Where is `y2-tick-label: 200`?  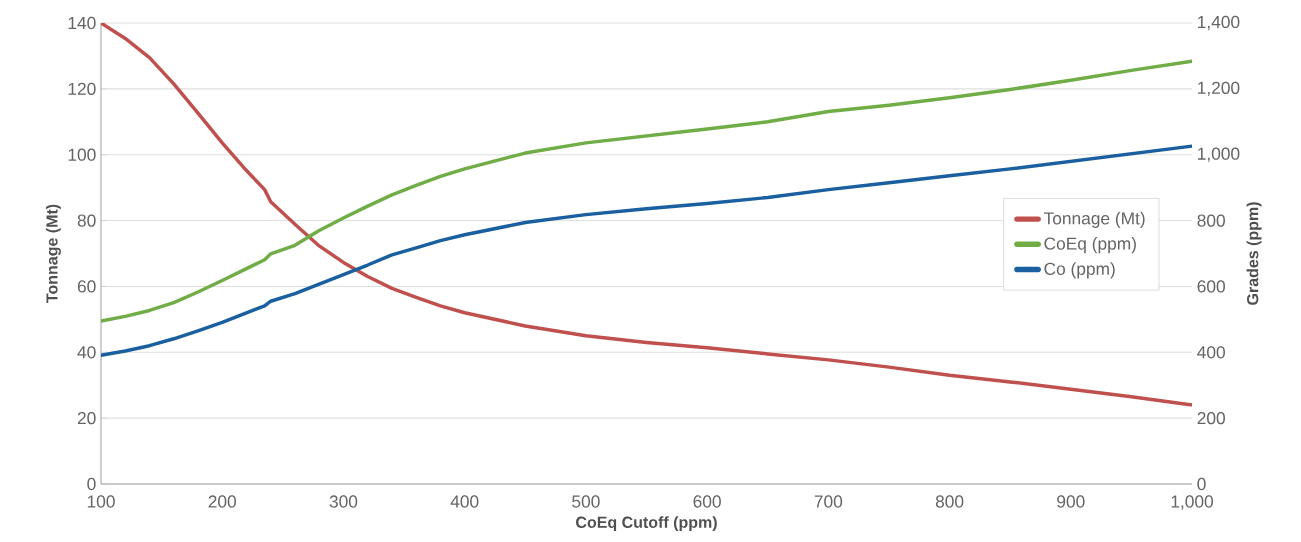
y2-tick-label: 200 is located at coordinates (1211, 418).